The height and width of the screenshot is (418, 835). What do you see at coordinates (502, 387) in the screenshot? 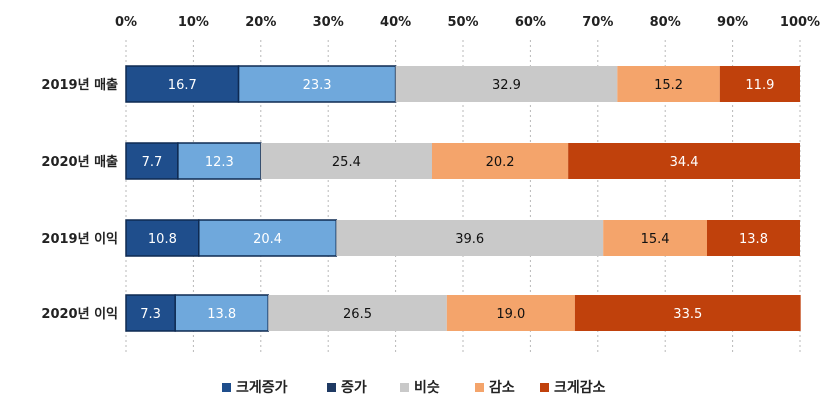
I see `legend-label: 감소` at bounding box center [502, 387].